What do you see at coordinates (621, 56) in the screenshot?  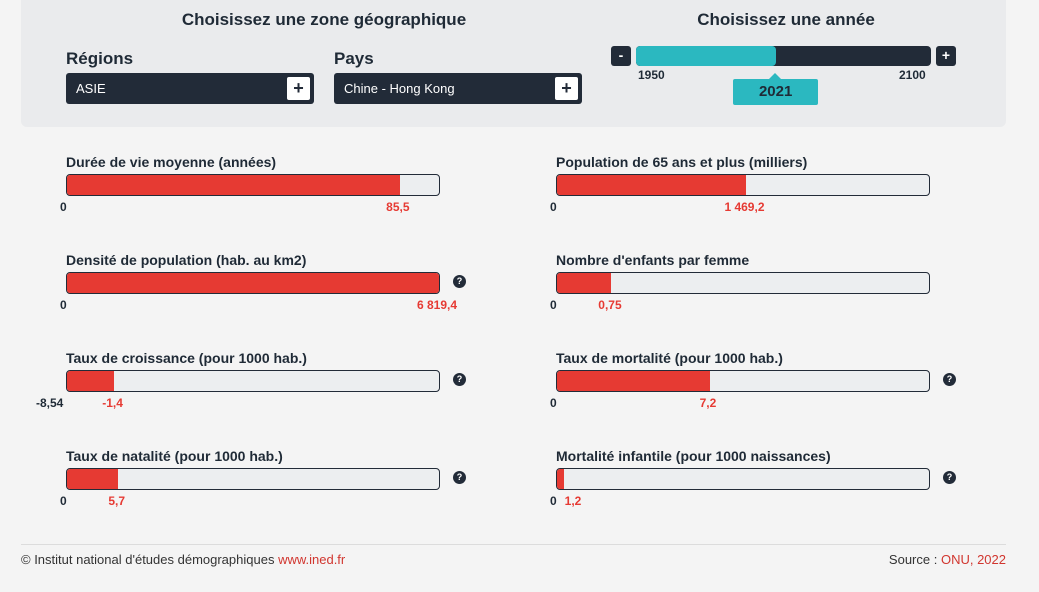 I see `year-minus-button: -` at bounding box center [621, 56].